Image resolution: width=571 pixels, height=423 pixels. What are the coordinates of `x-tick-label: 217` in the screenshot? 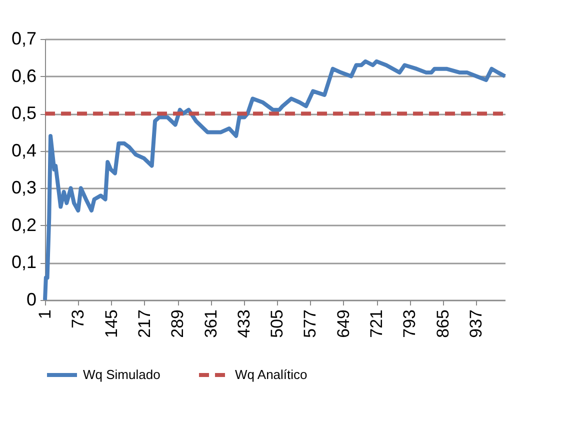 It's located at (144, 324).